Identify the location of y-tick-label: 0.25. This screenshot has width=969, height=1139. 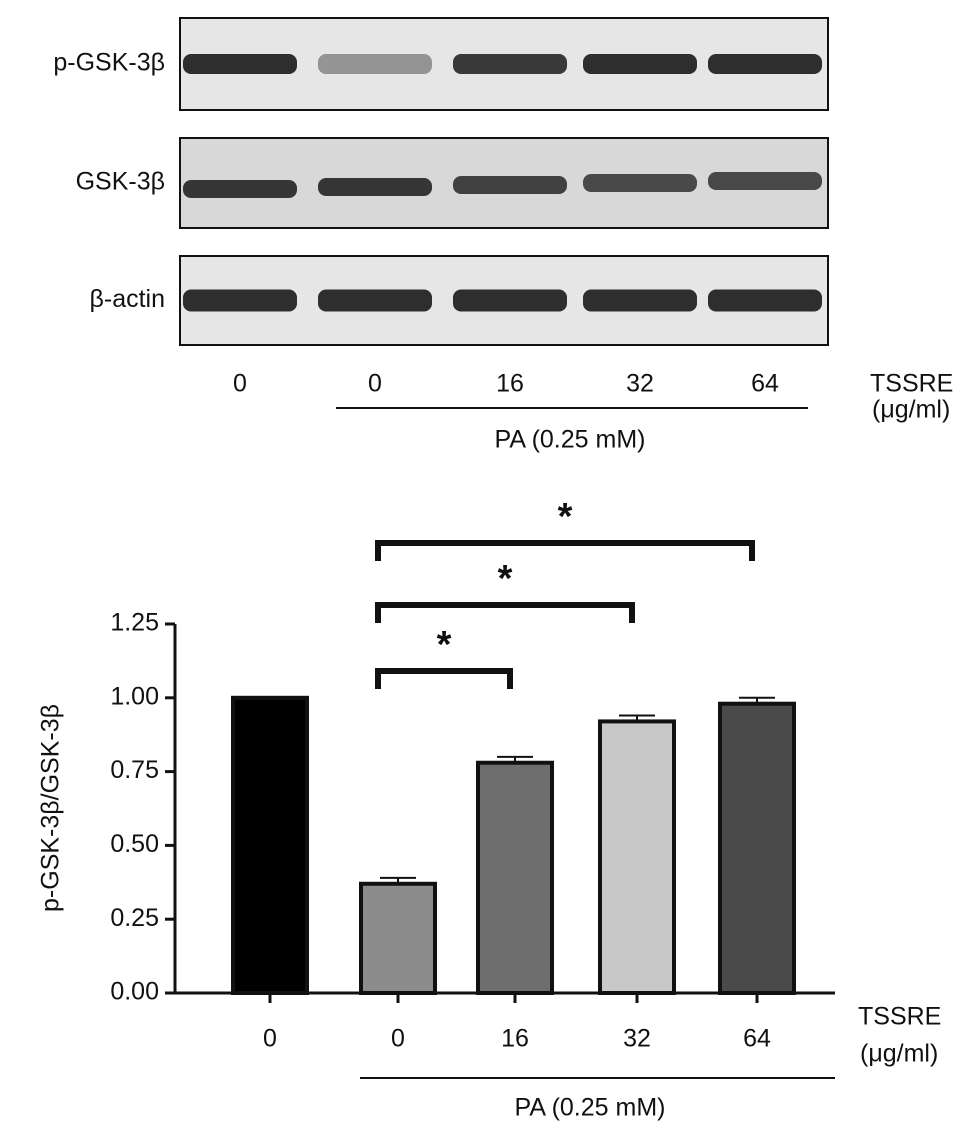
(134, 918).